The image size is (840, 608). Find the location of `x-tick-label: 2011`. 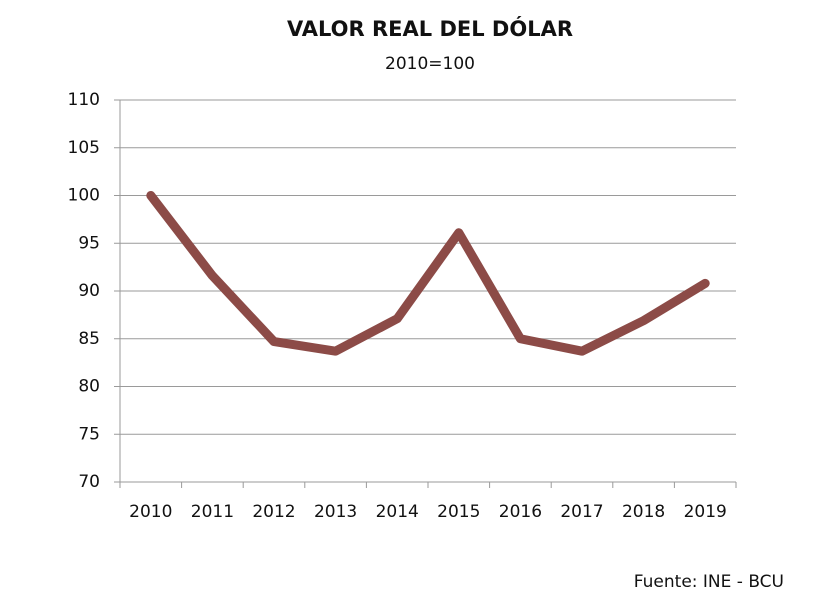

x-tick-label: 2011 is located at coordinates (212, 512).